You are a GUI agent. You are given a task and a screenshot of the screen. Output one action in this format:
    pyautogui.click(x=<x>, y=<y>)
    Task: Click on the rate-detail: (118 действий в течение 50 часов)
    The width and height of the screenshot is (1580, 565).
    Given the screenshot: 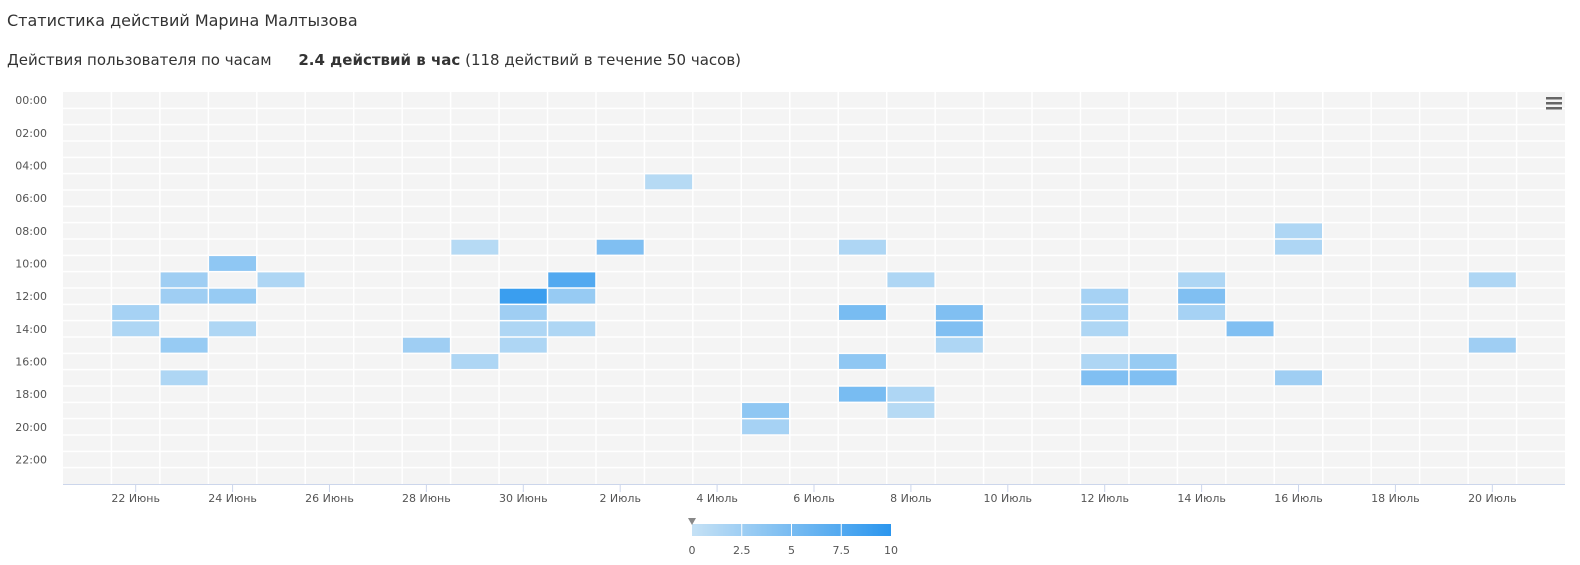 What is the action you would take?
    pyautogui.click(x=603, y=60)
    